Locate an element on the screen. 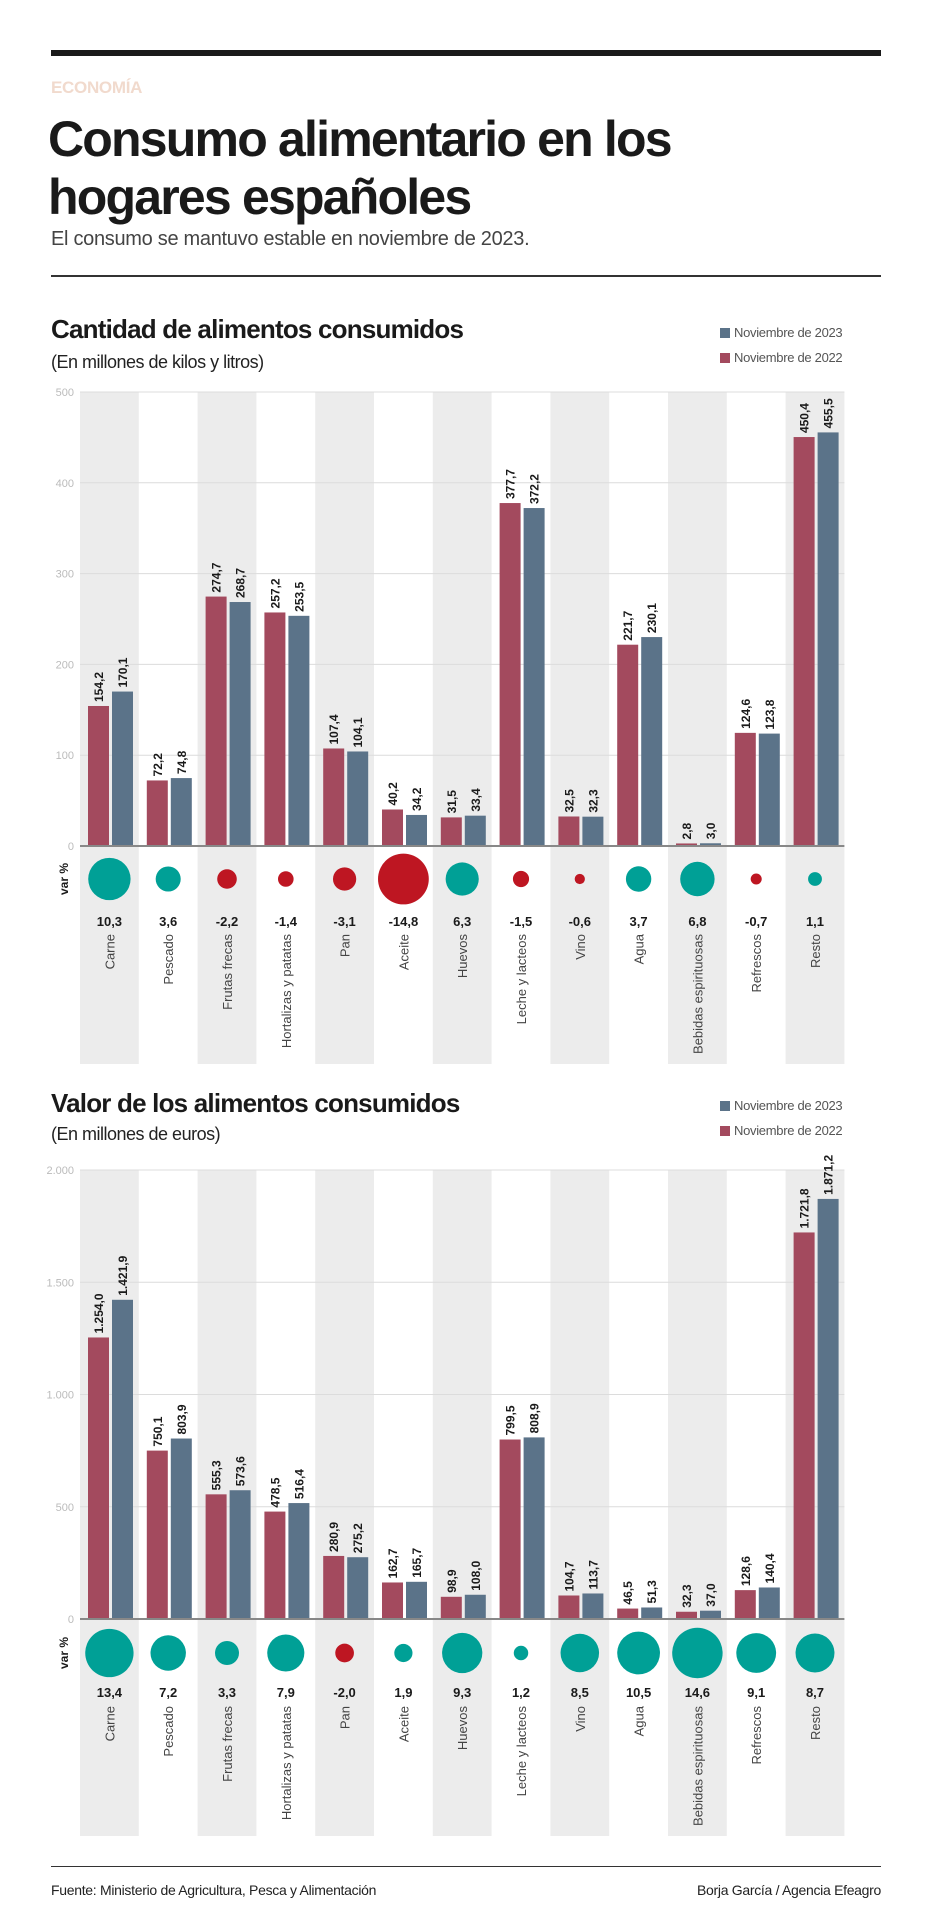  category-label: Refrescos is located at coordinates (756, 963).